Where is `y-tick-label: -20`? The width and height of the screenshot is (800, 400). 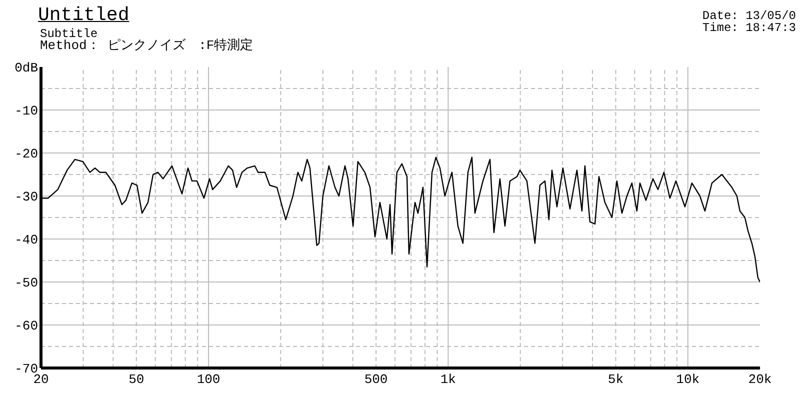 y-tick-label: -20 is located at coordinates (26, 154).